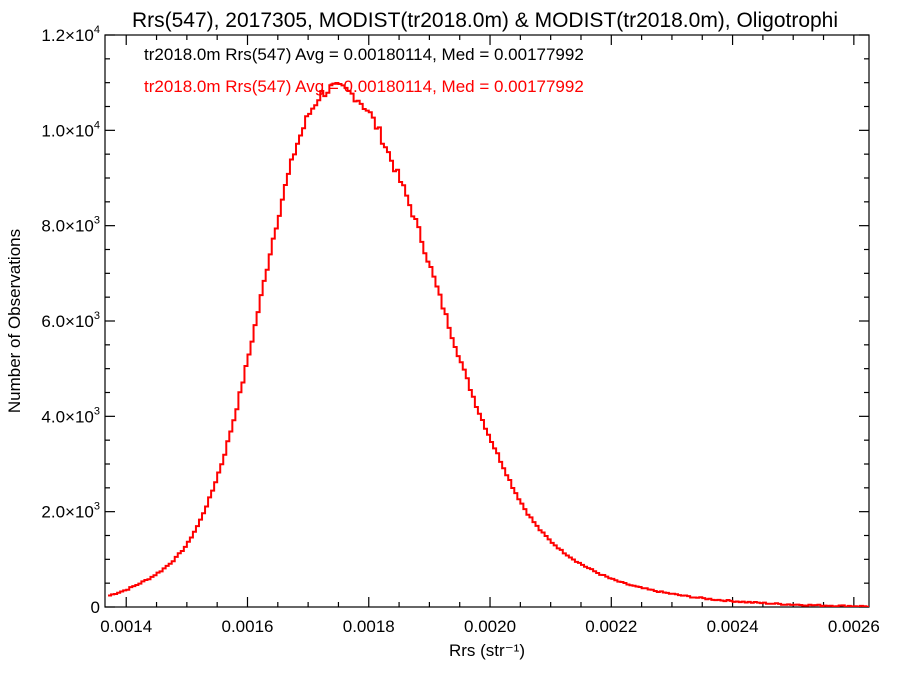 The height and width of the screenshot is (675, 900). What do you see at coordinates (733, 626) in the screenshot?
I see `x-tick-label: 0.0024` at bounding box center [733, 626].